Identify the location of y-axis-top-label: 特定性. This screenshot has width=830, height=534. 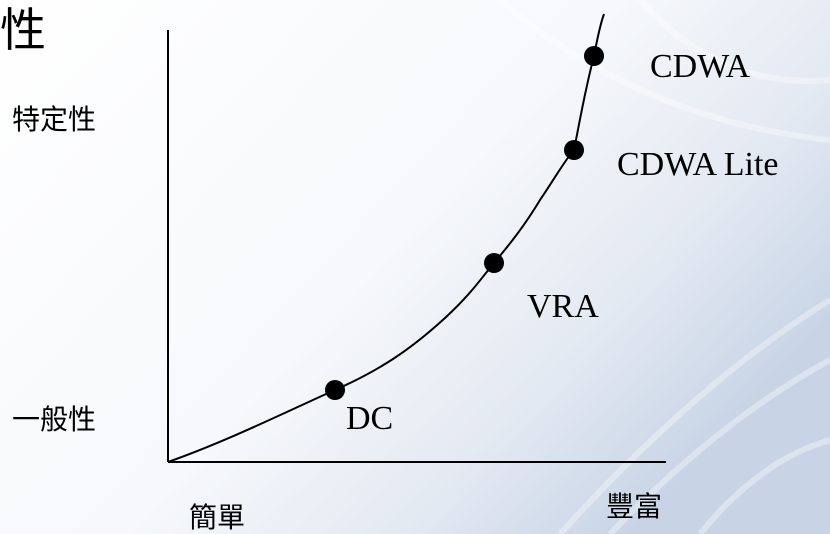
(54, 119).